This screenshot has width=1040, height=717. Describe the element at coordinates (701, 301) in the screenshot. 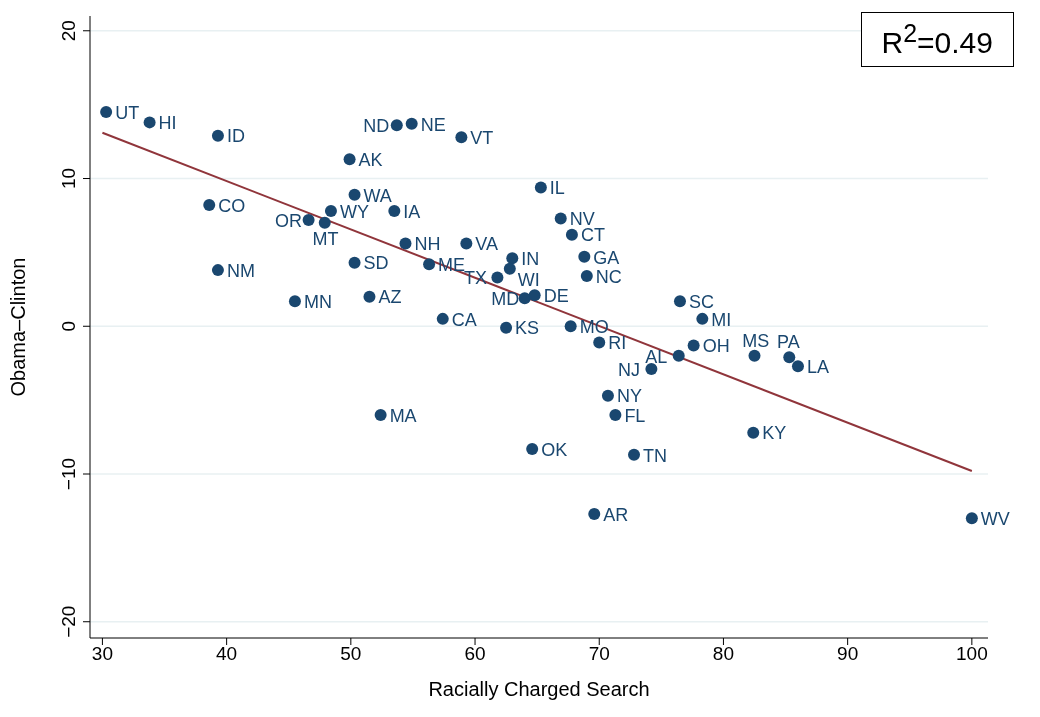

I see `annotation: SC` at that location.